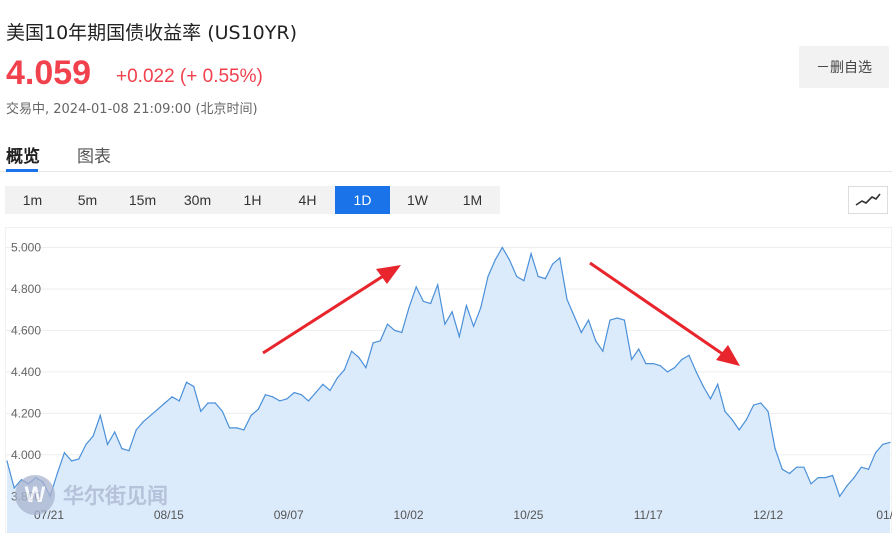  I want to click on period-5m: 5m, so click(87, 200).